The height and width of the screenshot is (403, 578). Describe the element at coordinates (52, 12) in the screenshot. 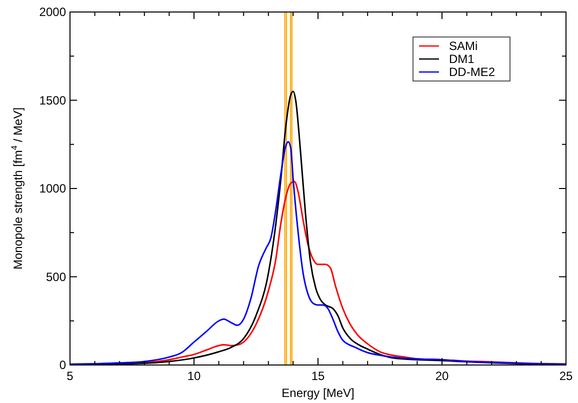

I see `y-tick-label: 2000` at that location.